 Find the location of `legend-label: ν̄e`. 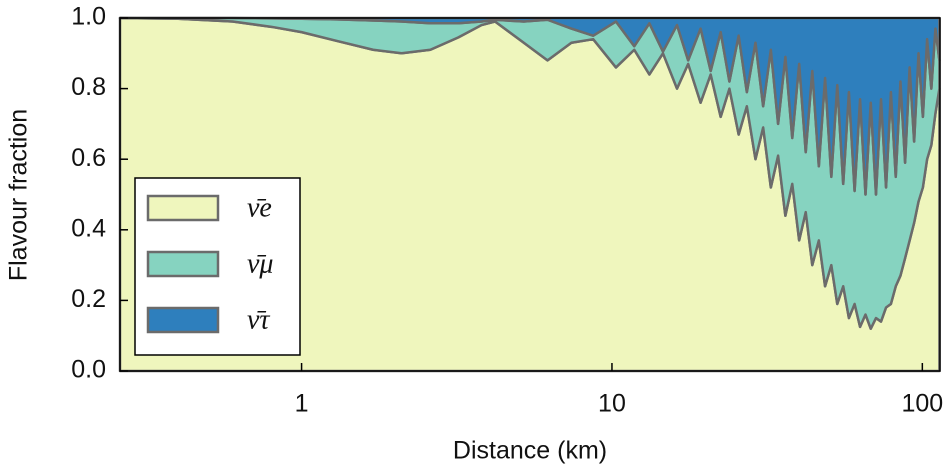

legend-label: ν̄e is located at coordinates (259, 207).